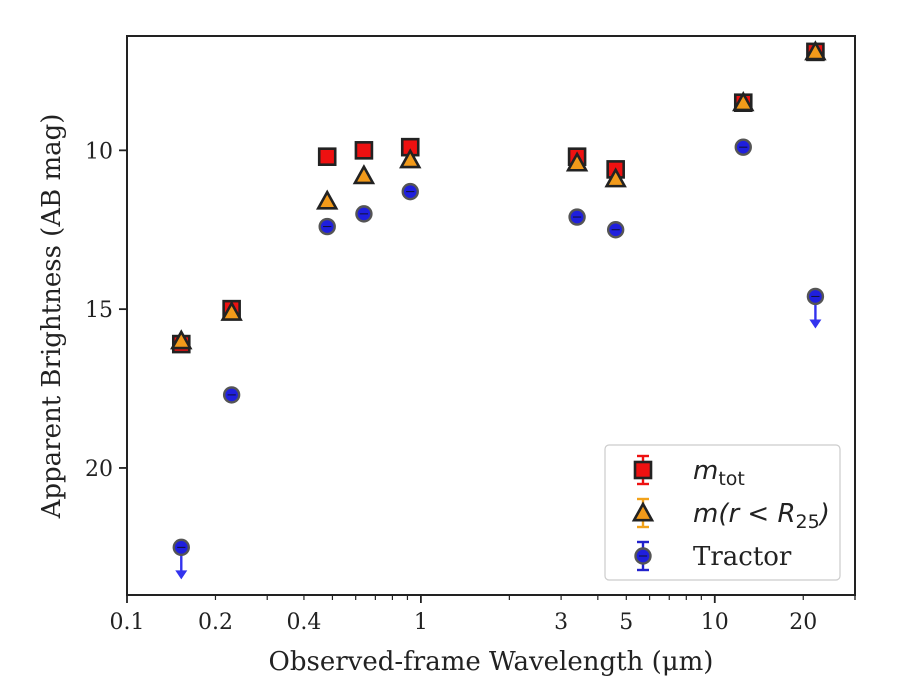  I want to click on legend: mtot m(r < R25) Tractor, so click(722, 512).